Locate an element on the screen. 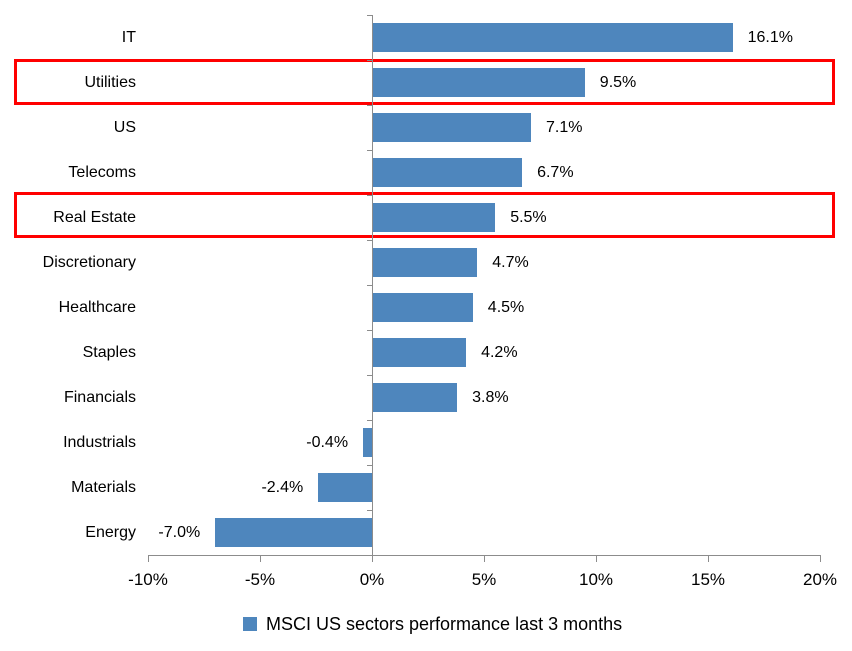  highlight-box-real-estate is located at coordinates (424, 215).